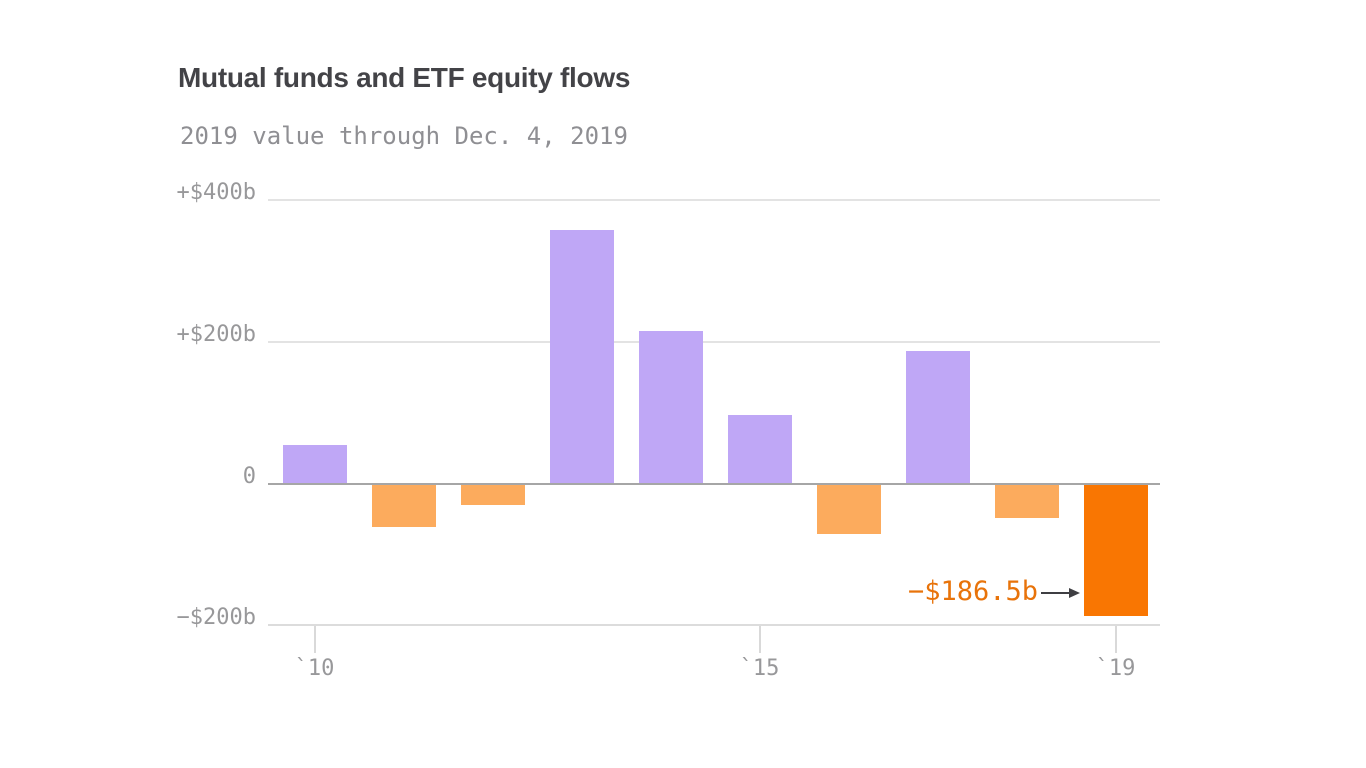 This screenshot has width=1366, height=768. I want to click on x-axis-line, so click(714, 625).